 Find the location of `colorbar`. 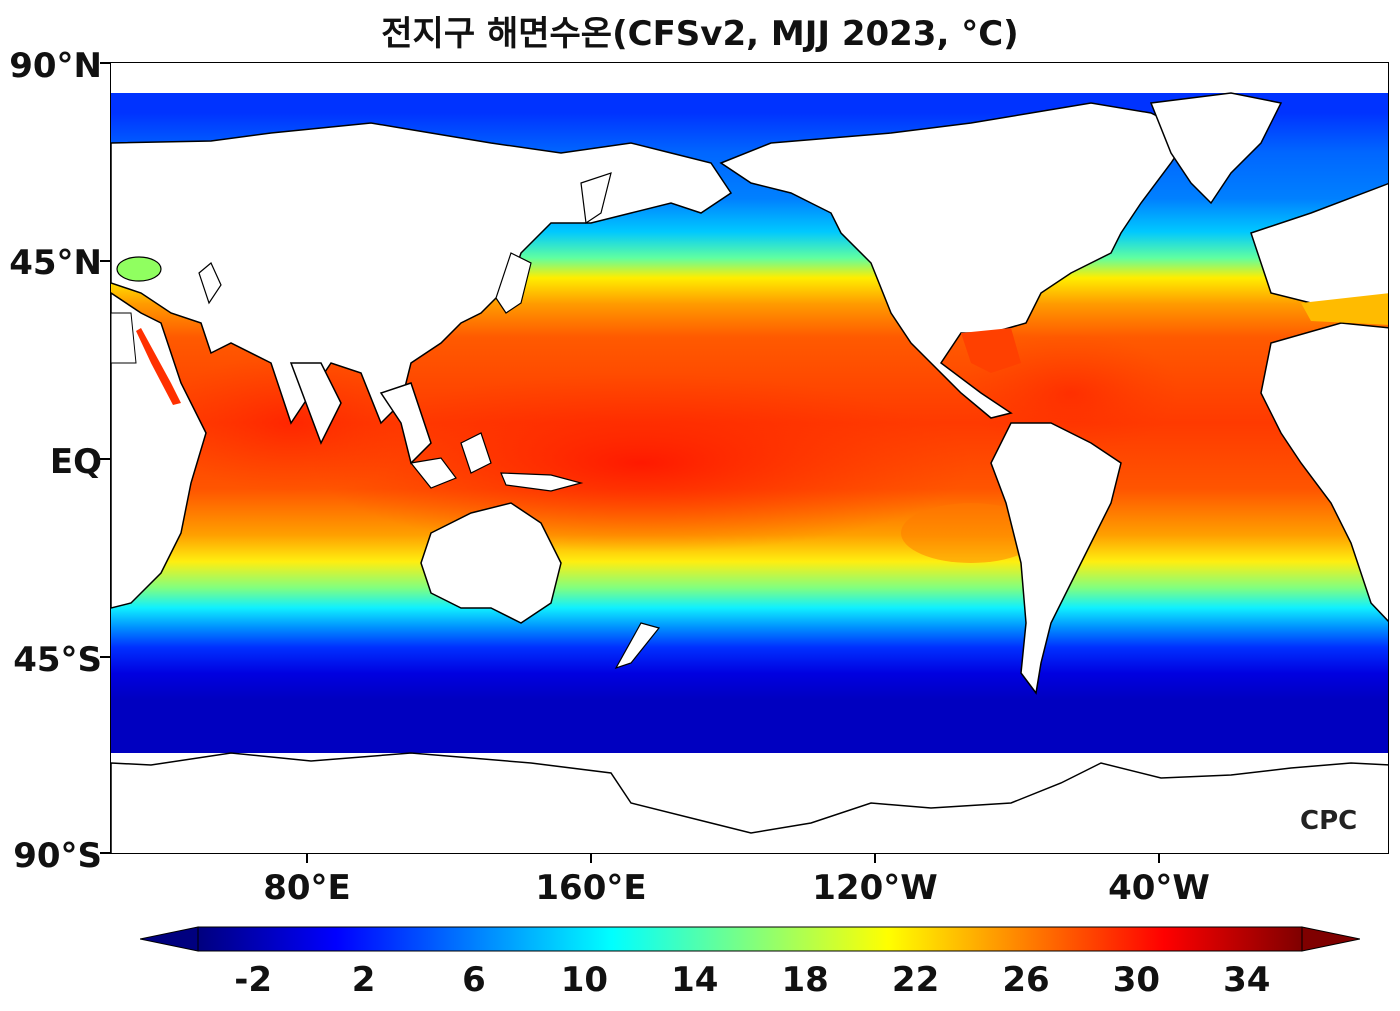

colorbar is located at coordinates (750, 939).